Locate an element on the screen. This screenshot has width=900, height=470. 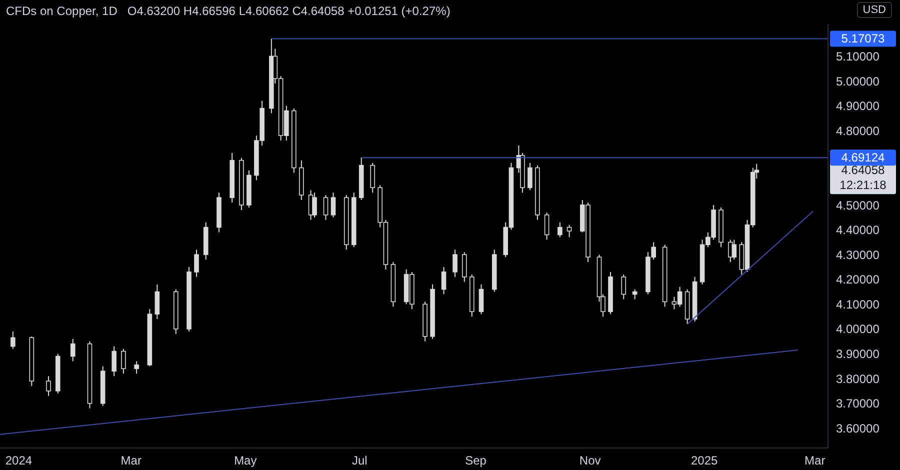
y-tick-label: 5.00000 is located at coordinates (858, 81).